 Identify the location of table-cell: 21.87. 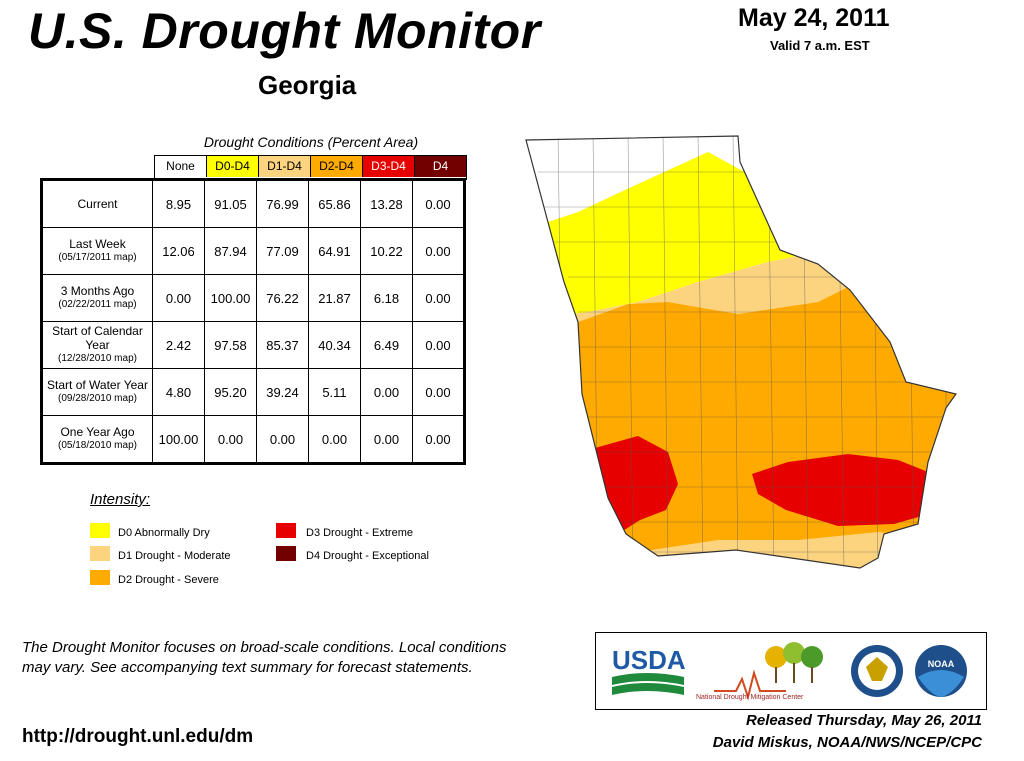
(334, 298).